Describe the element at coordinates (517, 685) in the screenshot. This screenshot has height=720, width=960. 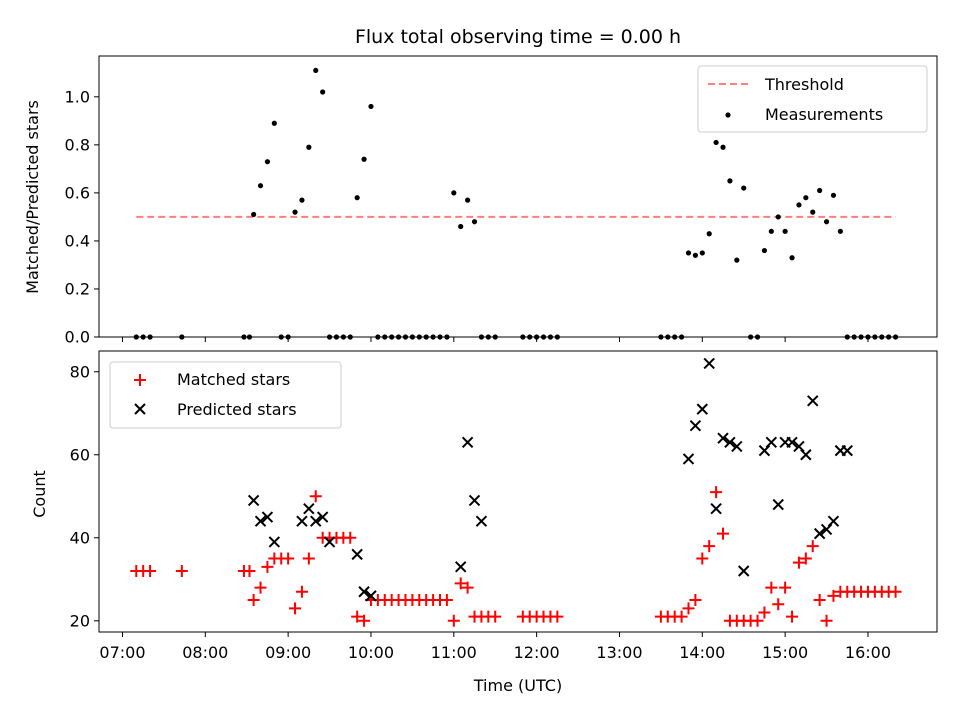
I see `x-axis-label: Time (UTC)` at that location.